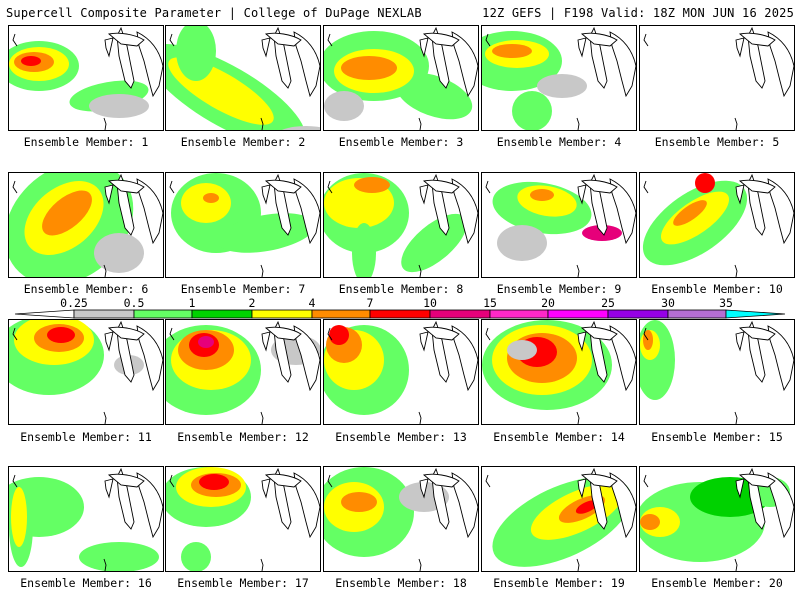 Image resolution: width=800 pixels, height=600 pixels. Describe the element at coordinates (559, 142) in the screenshot. I see `member-label: Ensemble Member: 4` at that location.